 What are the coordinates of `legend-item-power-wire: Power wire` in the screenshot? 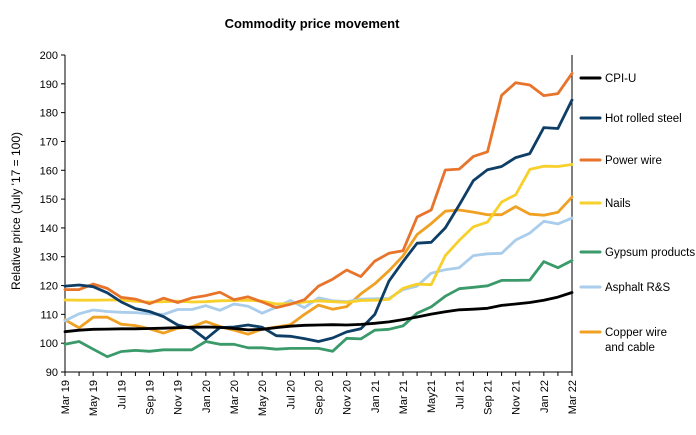 It's located at (620, 161).